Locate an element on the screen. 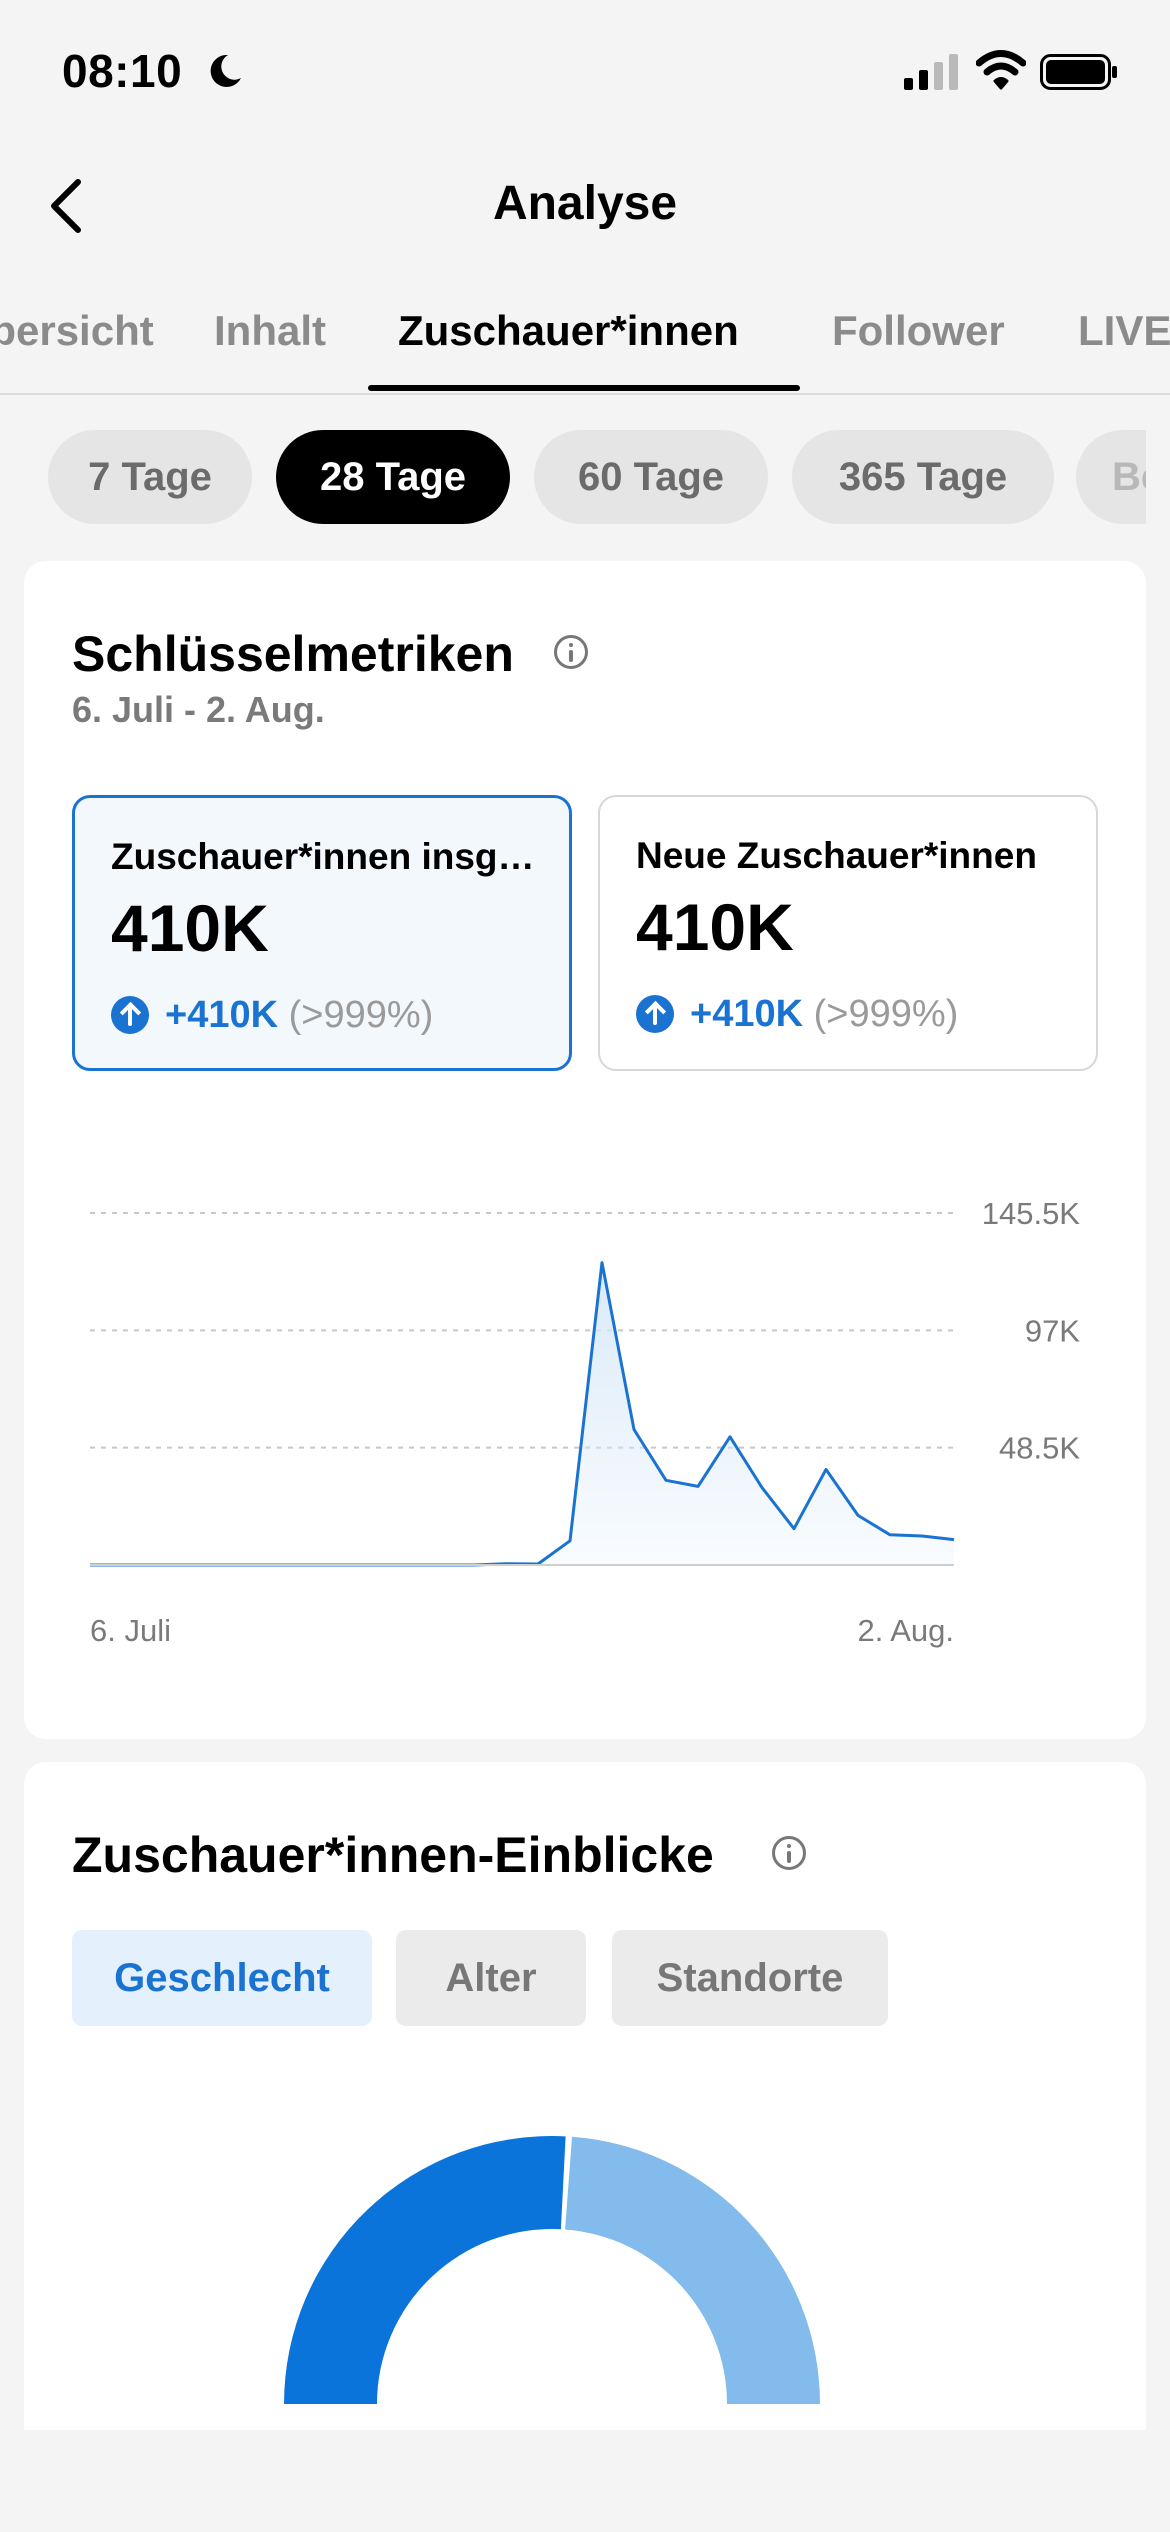 The width and height of the screenshot is (1170, 2532). metric-label: Zuschauer*innen insgesamt is located at coordinates (326, 856).